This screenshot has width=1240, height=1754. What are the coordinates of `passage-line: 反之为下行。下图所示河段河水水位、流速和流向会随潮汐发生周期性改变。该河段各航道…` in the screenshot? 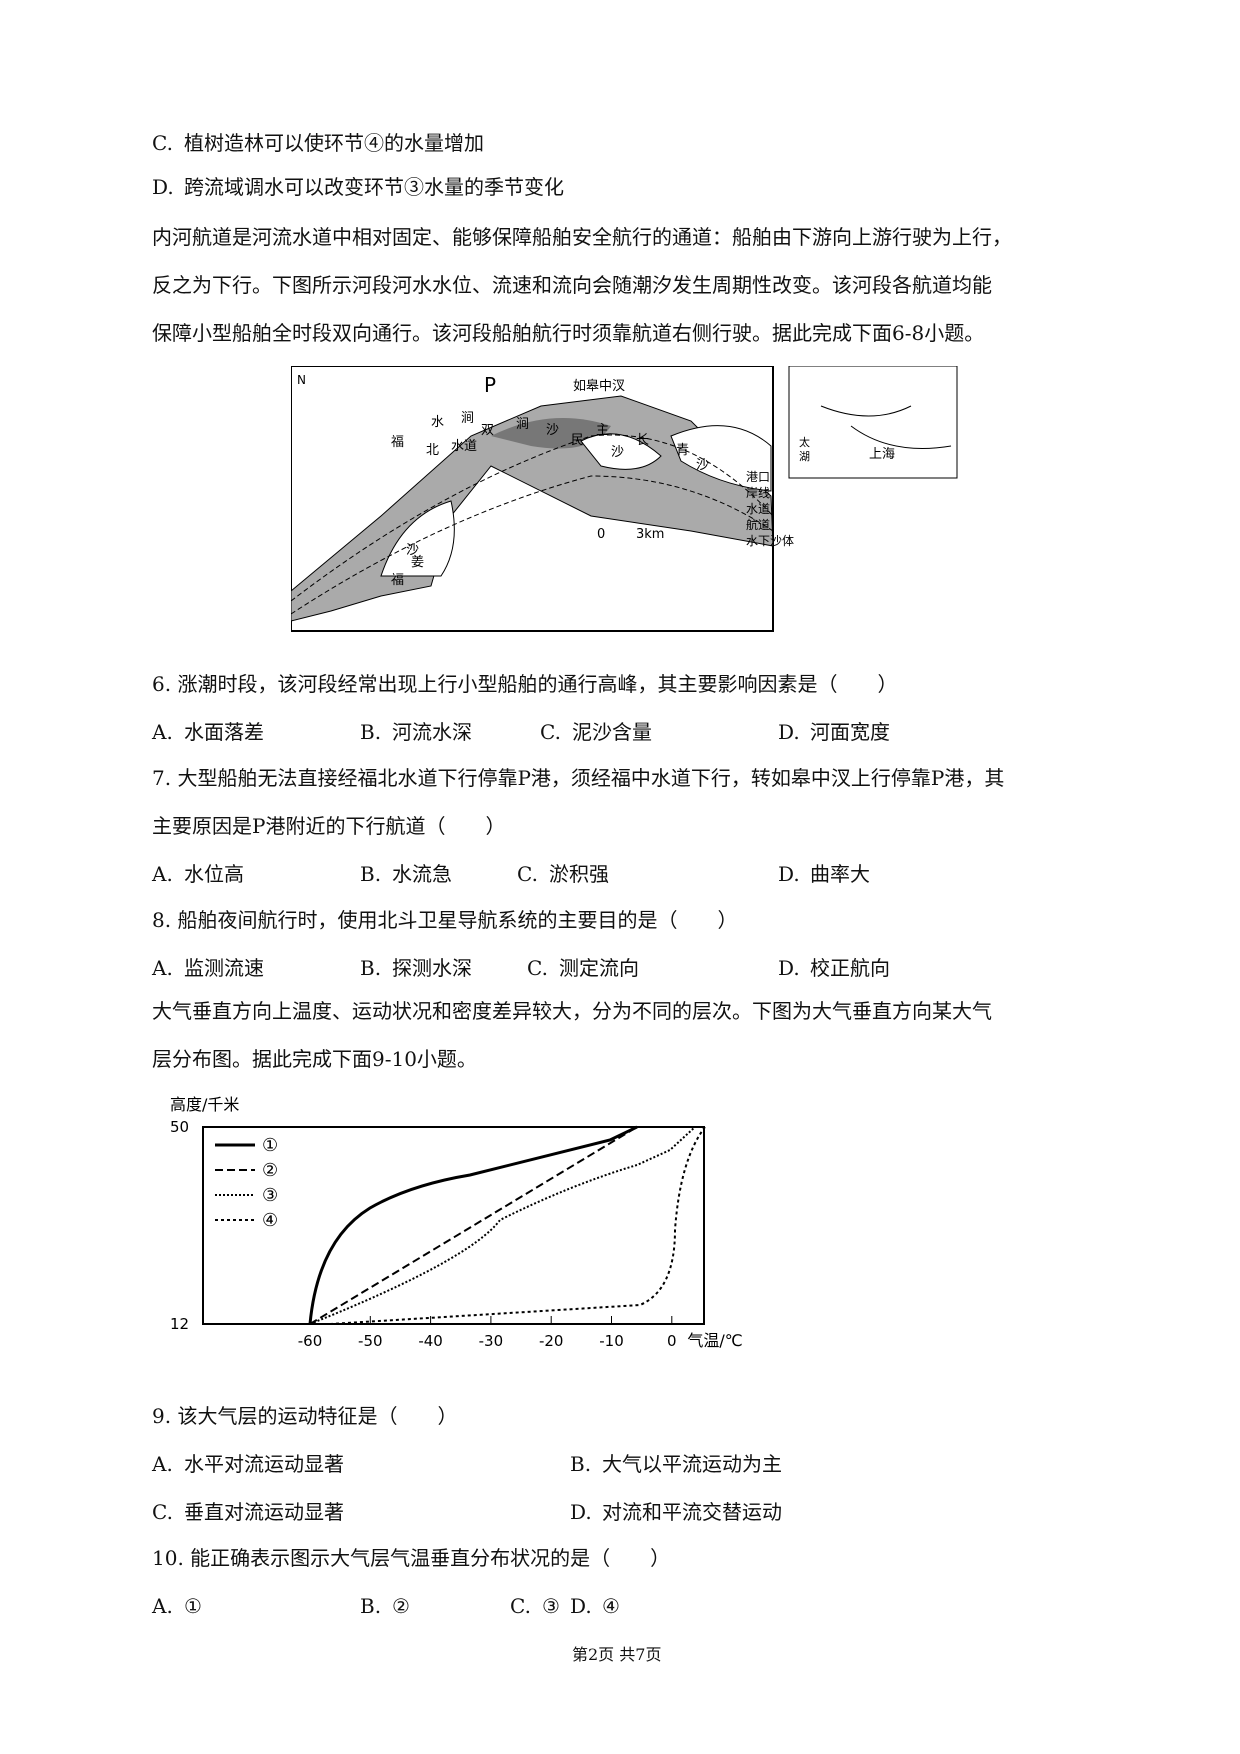 It's located at (572, 285).